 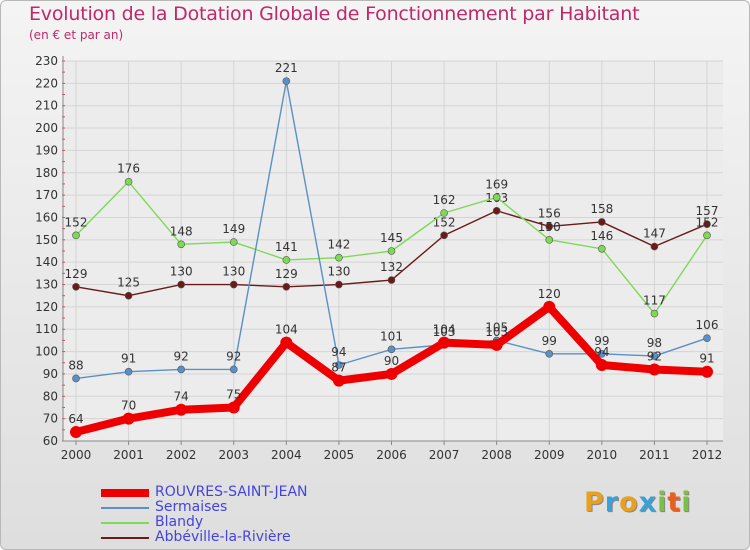 What do you see at coordinates (444, 200) in the screenshot?
I see `data-label: 162` at bounding box center [444, 200].